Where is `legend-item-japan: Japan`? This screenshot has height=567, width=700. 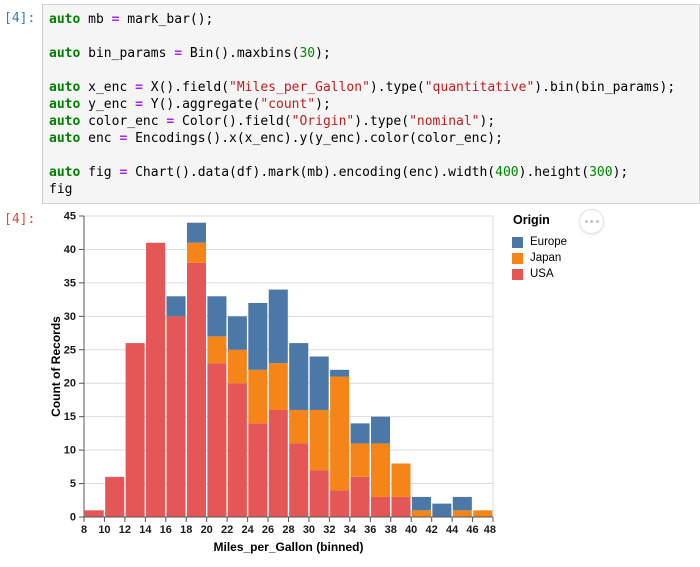 legend-item-japan: Japan is located at coordinates (539, 258).